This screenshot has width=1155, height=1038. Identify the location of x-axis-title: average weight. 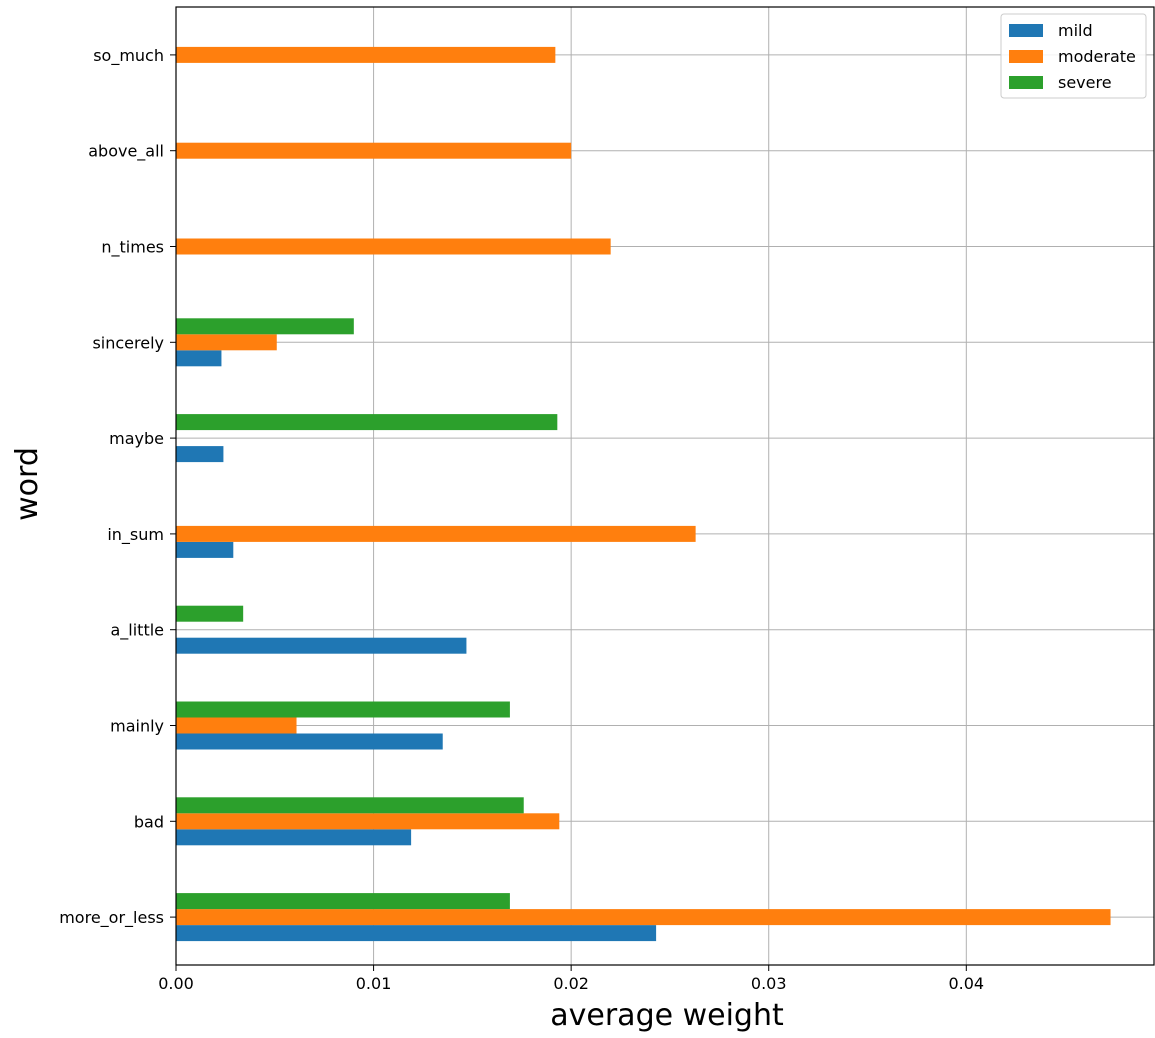
(667, 1015).